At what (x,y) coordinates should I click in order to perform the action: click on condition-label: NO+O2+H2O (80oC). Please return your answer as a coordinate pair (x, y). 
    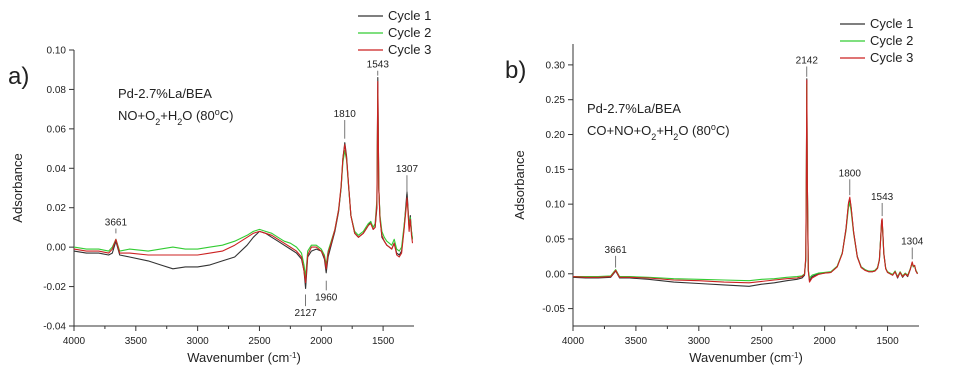
    Looking at the image, I should click on (175, 117).